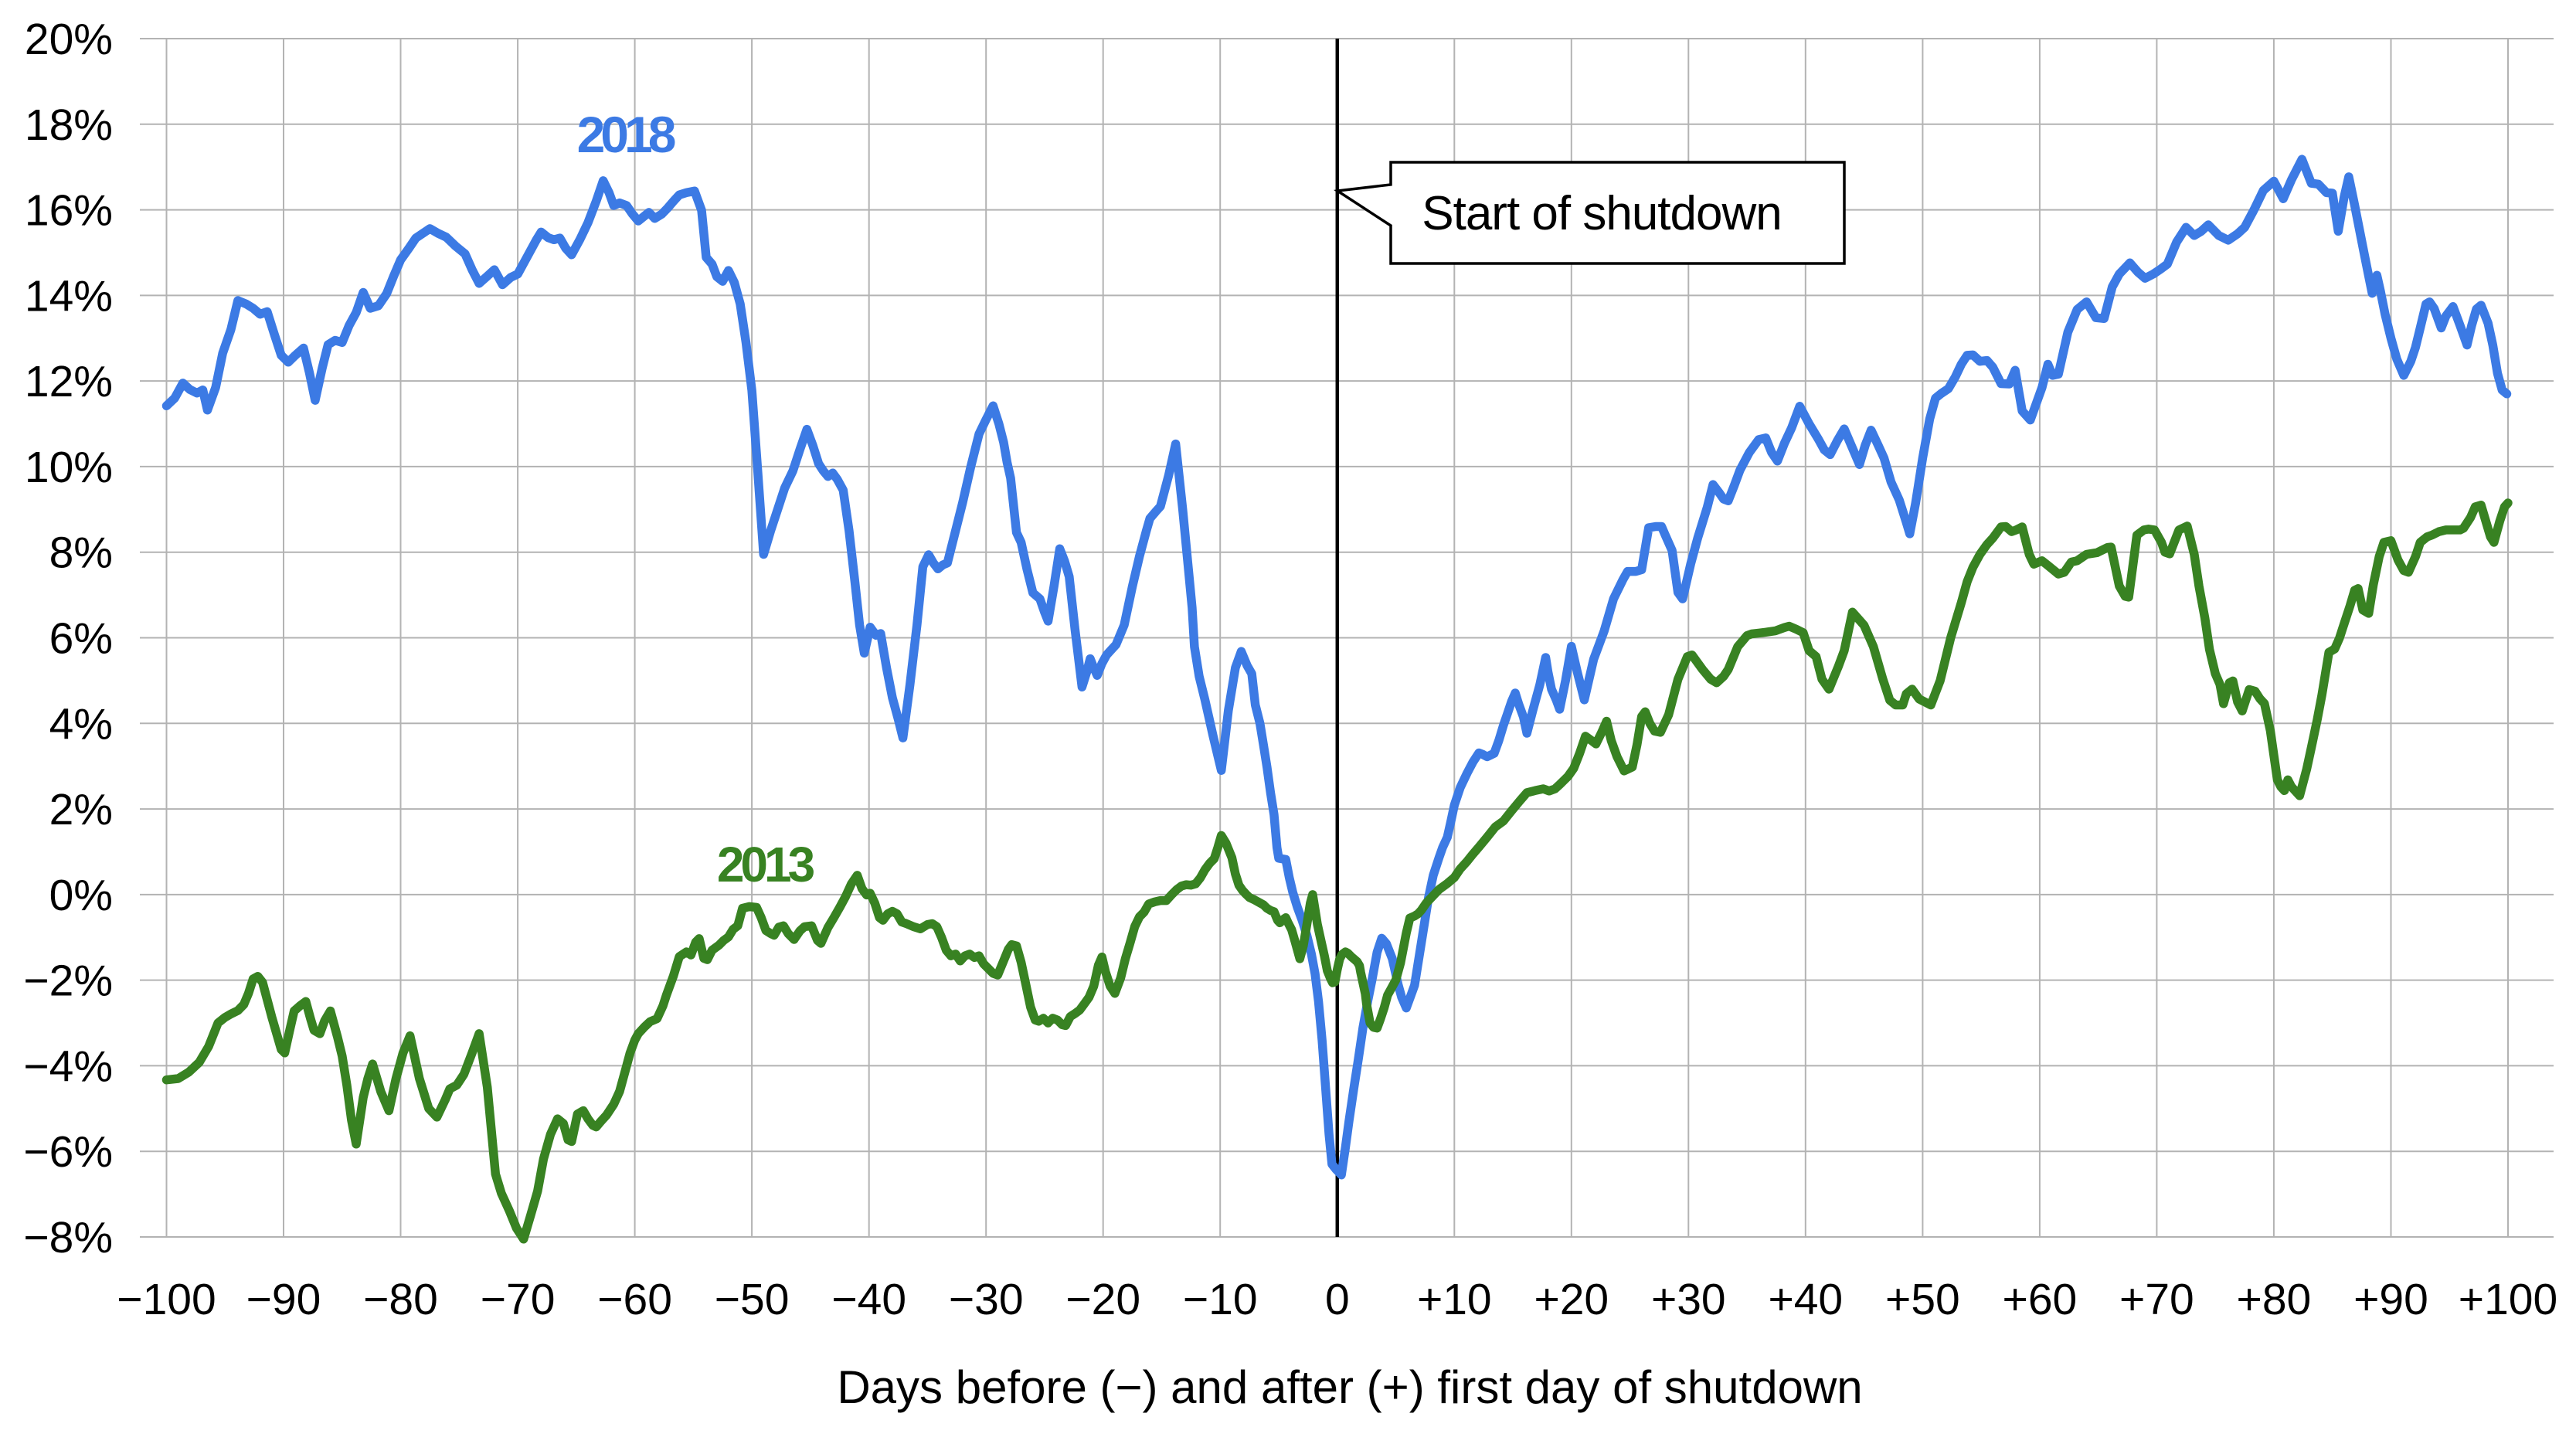 Image resolution: width=2576 pixels, height=1444 pixels. I want to click on svg-text: 2018, so click(626, 134).